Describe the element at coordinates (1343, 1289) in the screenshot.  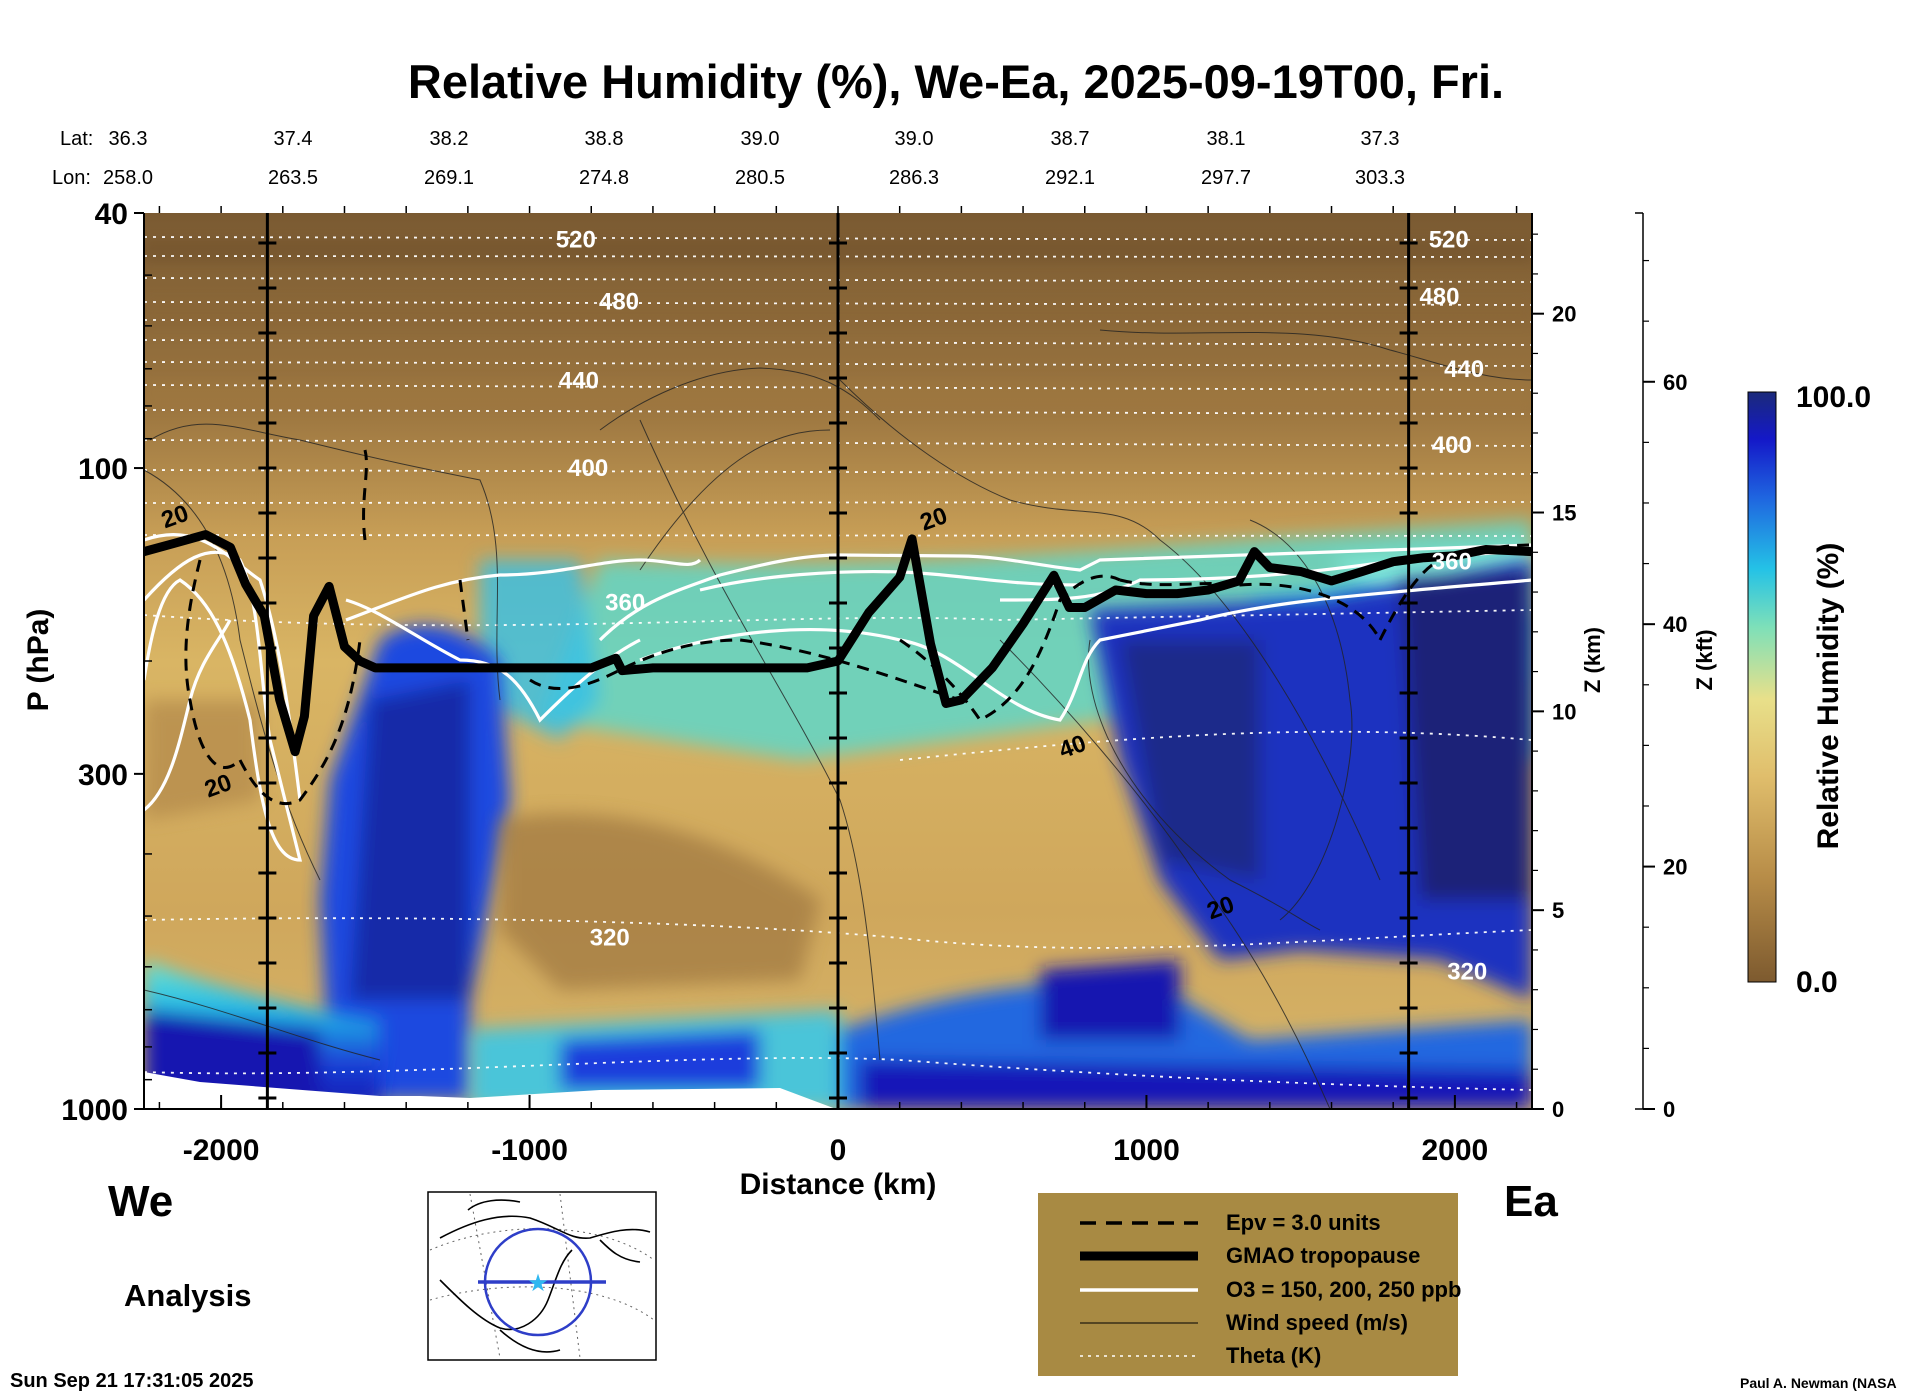
I see `legend-ozone: O3 = 150, 200, 250 ppb` at that location.